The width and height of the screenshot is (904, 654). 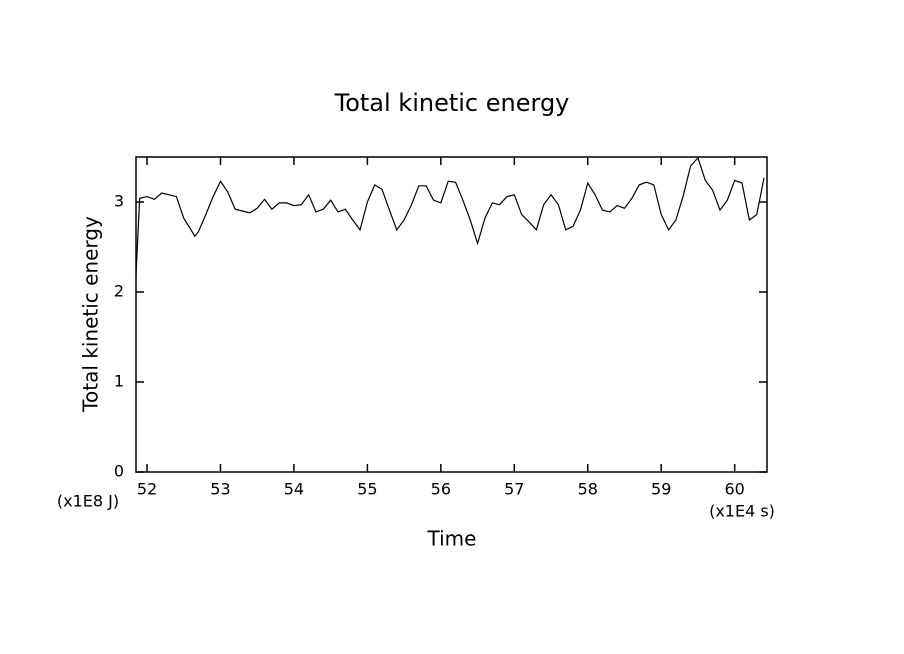 I want to click on y-unit-label: (x1E8 J), so click(x=88, y=501).